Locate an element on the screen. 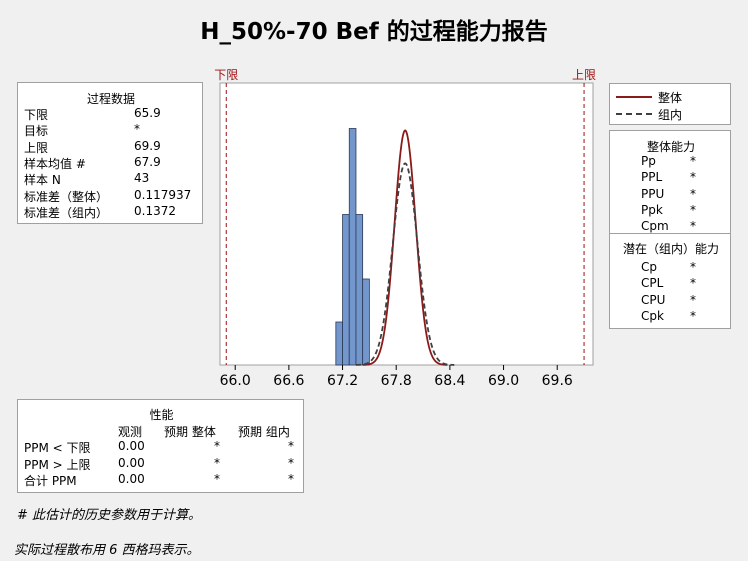 The height and width of the screenshot is (561, 748). performance-col-overall: 预期 整体 is located at coordinates (190, 432).